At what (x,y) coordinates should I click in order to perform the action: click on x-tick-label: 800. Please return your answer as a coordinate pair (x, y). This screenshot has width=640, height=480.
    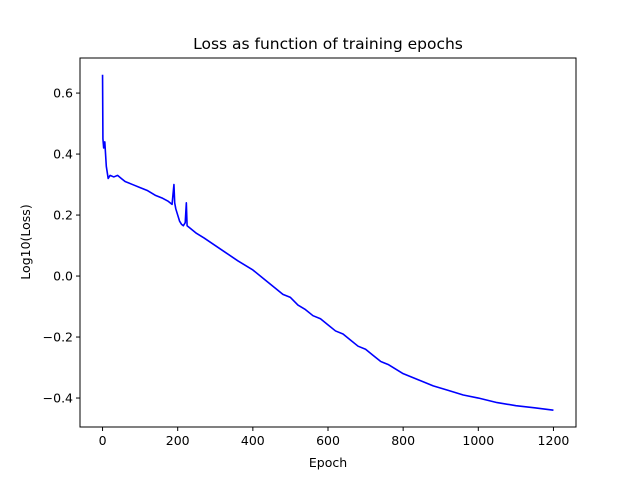
    Looking at the image, I should click on (403, 440).